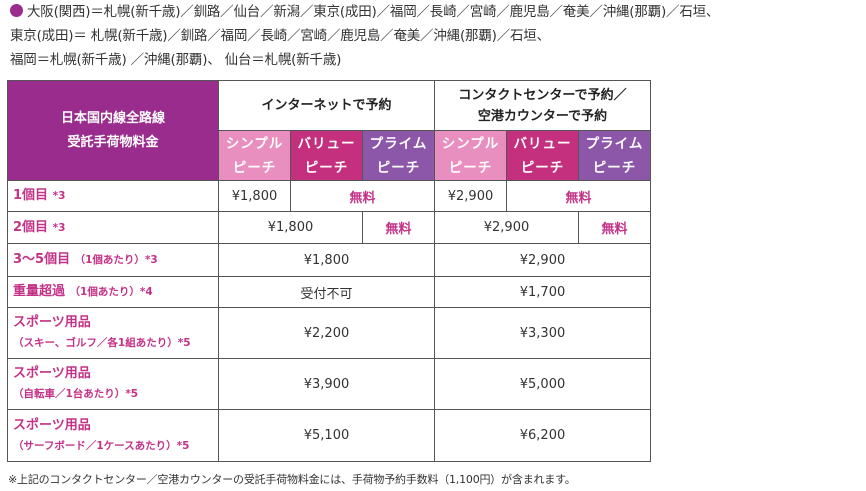 Image resolution: width=866 pixels, height=491 pixels. Describe the element at coordinates (31, 227) in the screenshot. I see `row-label: 2個目` at that location.